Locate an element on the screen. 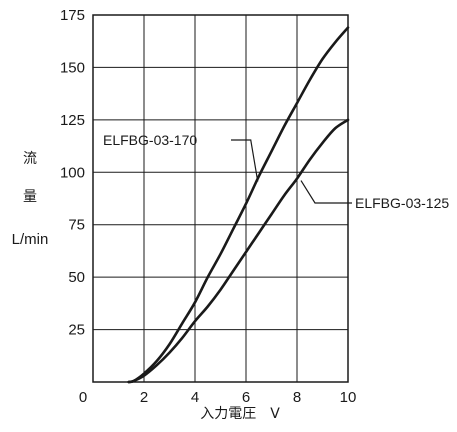 This screenshot has width=457, height=432. series-annotation-label: ELFBG-03-125 is located at coordinates (402, 203).